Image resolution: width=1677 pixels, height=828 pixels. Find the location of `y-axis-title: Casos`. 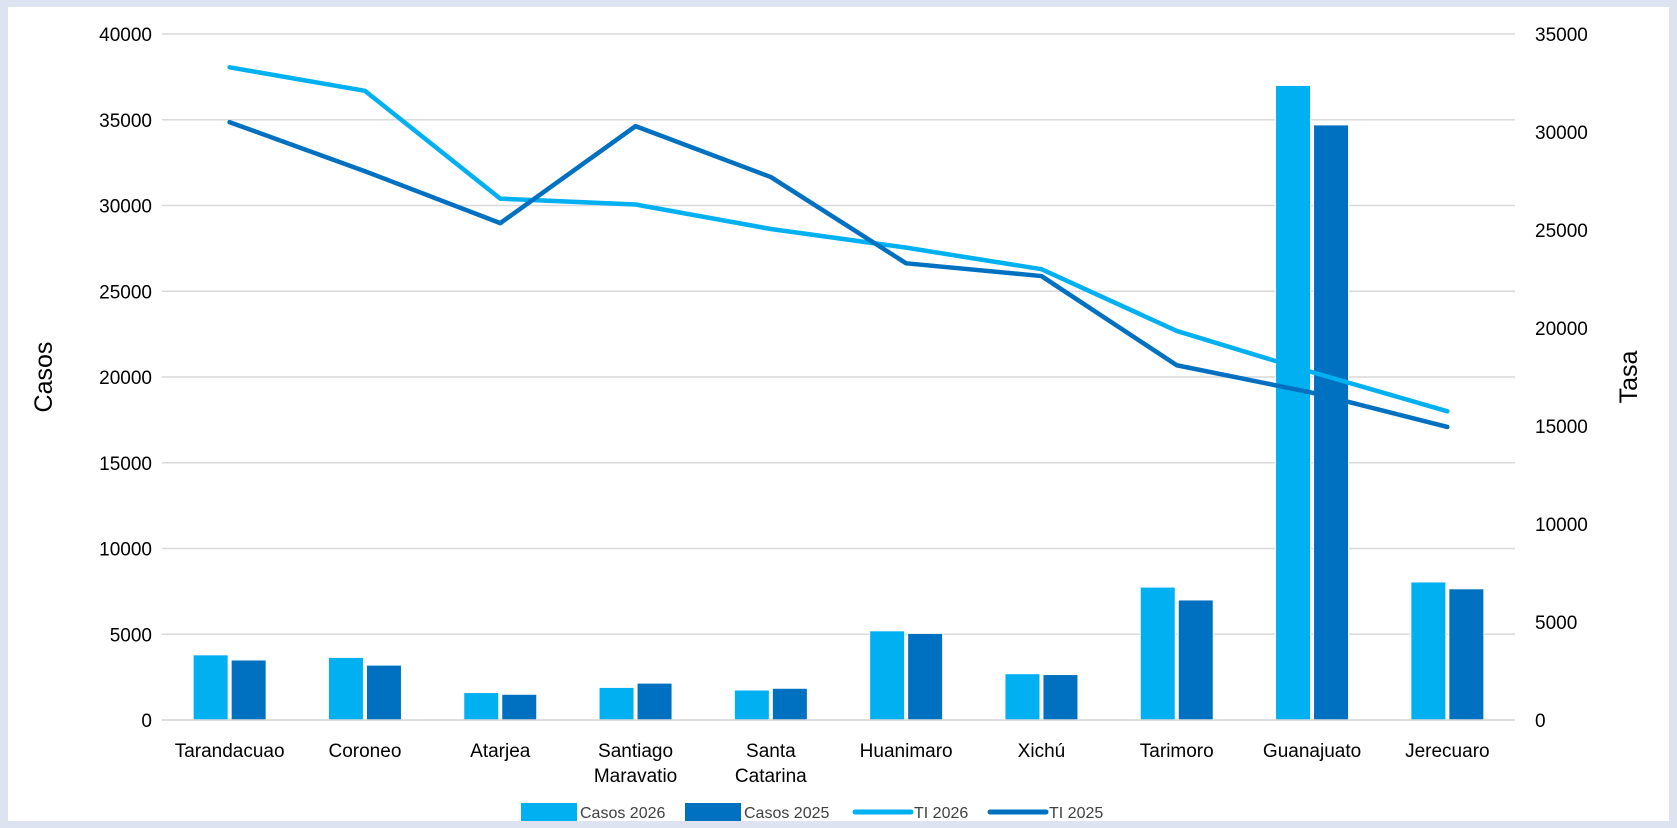

y-axis-title: Casos is located at coordinates (44, 377).